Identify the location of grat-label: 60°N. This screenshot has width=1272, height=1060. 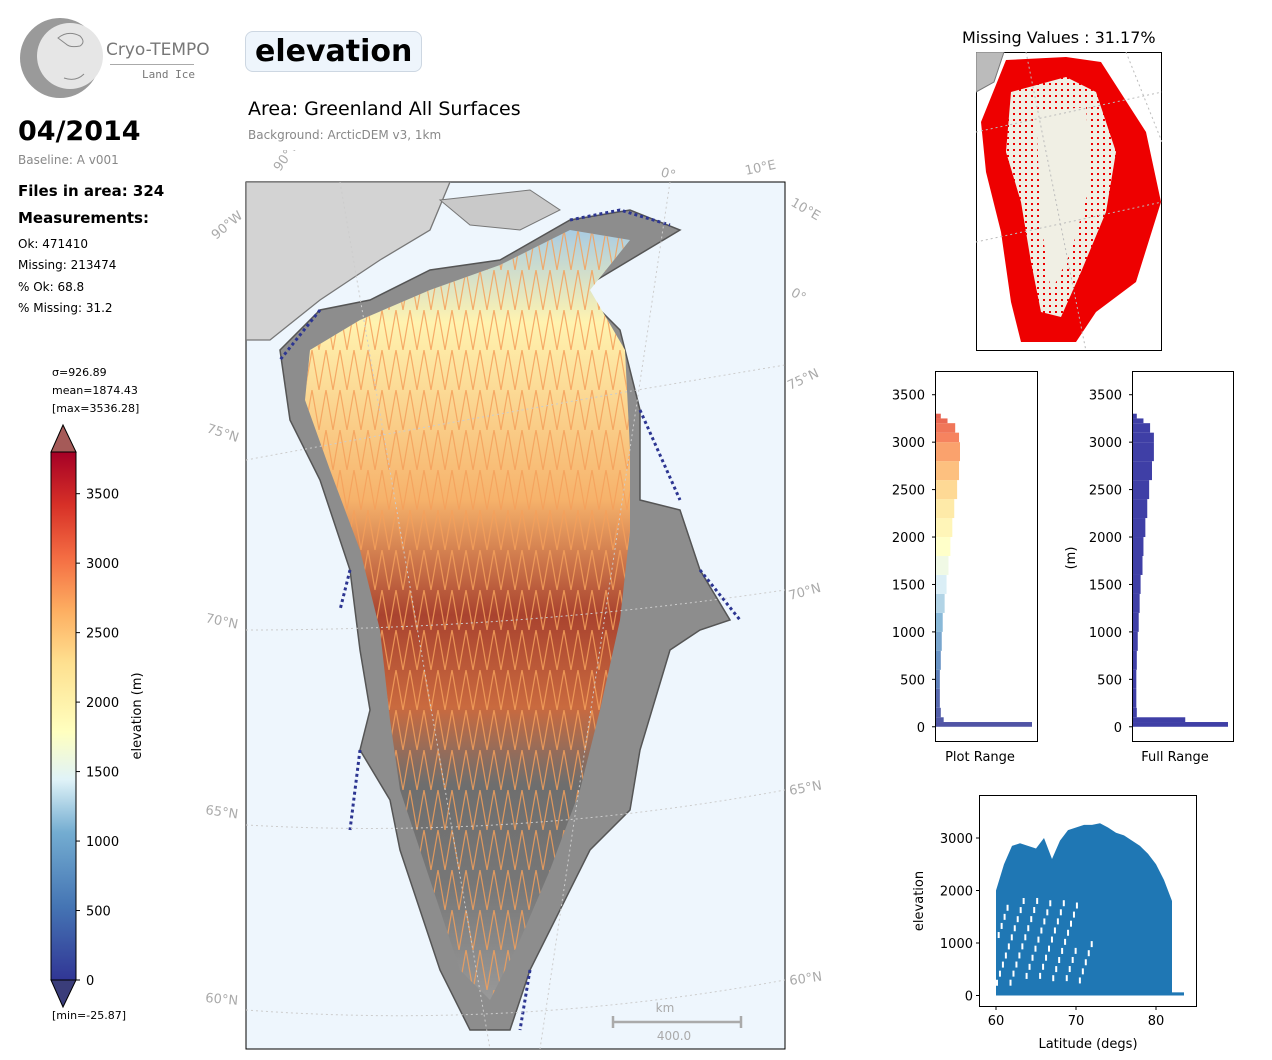
(222, 1000).